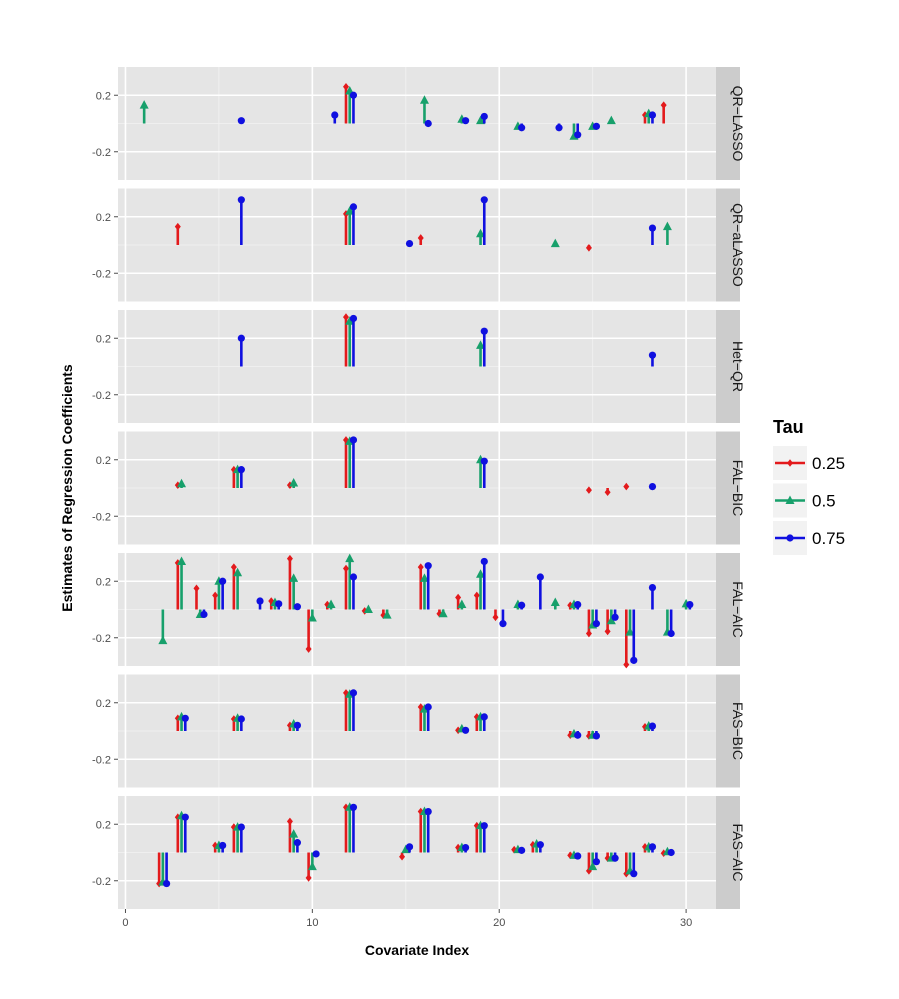 The image size is (899, 999). What do you see at coordinates (828, 538) in the screenshot?
I see `legend-label: 0.75` at bounding box center [828, 538].